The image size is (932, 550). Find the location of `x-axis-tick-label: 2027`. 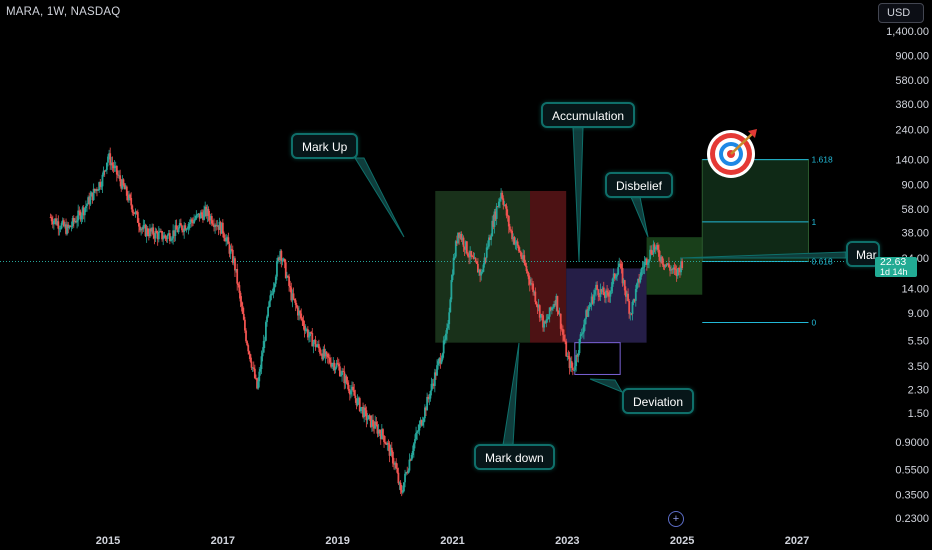

x-axis-tick-label: 2027 is located at coordinates (797, 541).